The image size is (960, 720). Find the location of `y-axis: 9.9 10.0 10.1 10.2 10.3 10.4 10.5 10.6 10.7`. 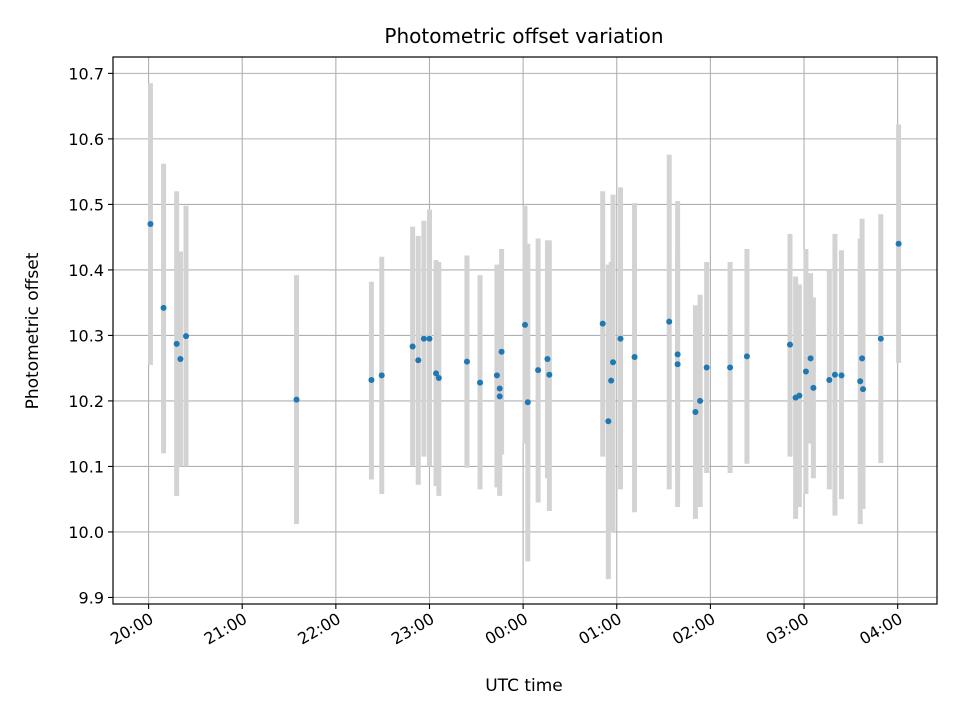

y-axis: 9.9 10.0 10.1 10.2 10.3 10.4 10.5 10.6 10.7 is located at coordinates (90, 335).